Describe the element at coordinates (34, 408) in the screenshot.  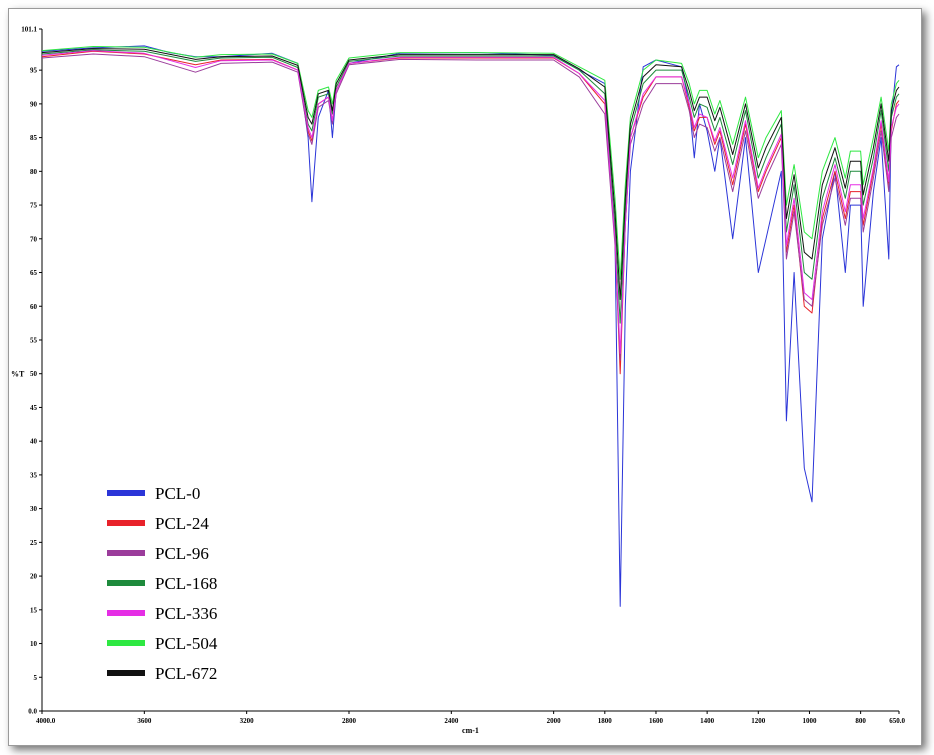
I see `y-tick-label: 45` at that location.